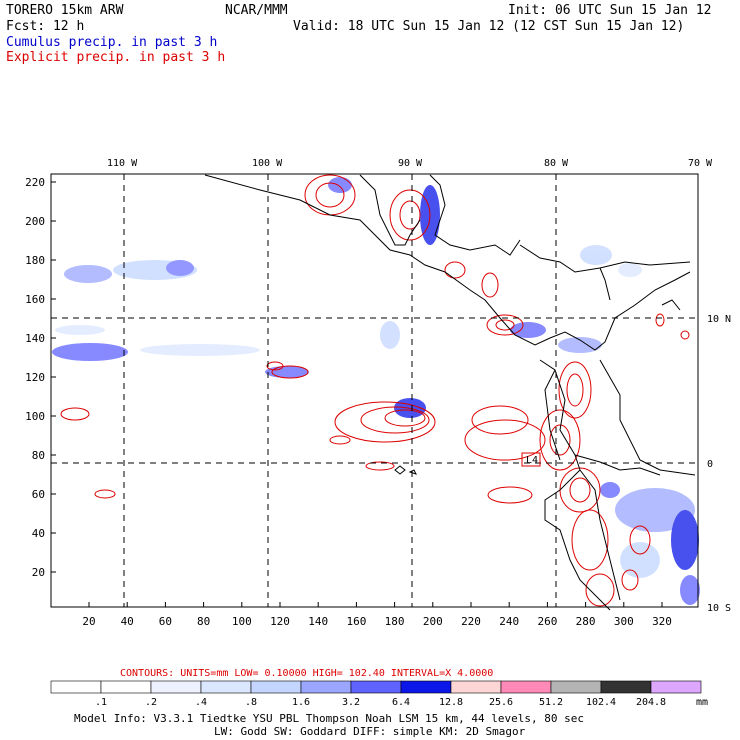 The image size is (740, 740). I want to click on forecast-hour: Fcst: 12 h, so click(45, 26).